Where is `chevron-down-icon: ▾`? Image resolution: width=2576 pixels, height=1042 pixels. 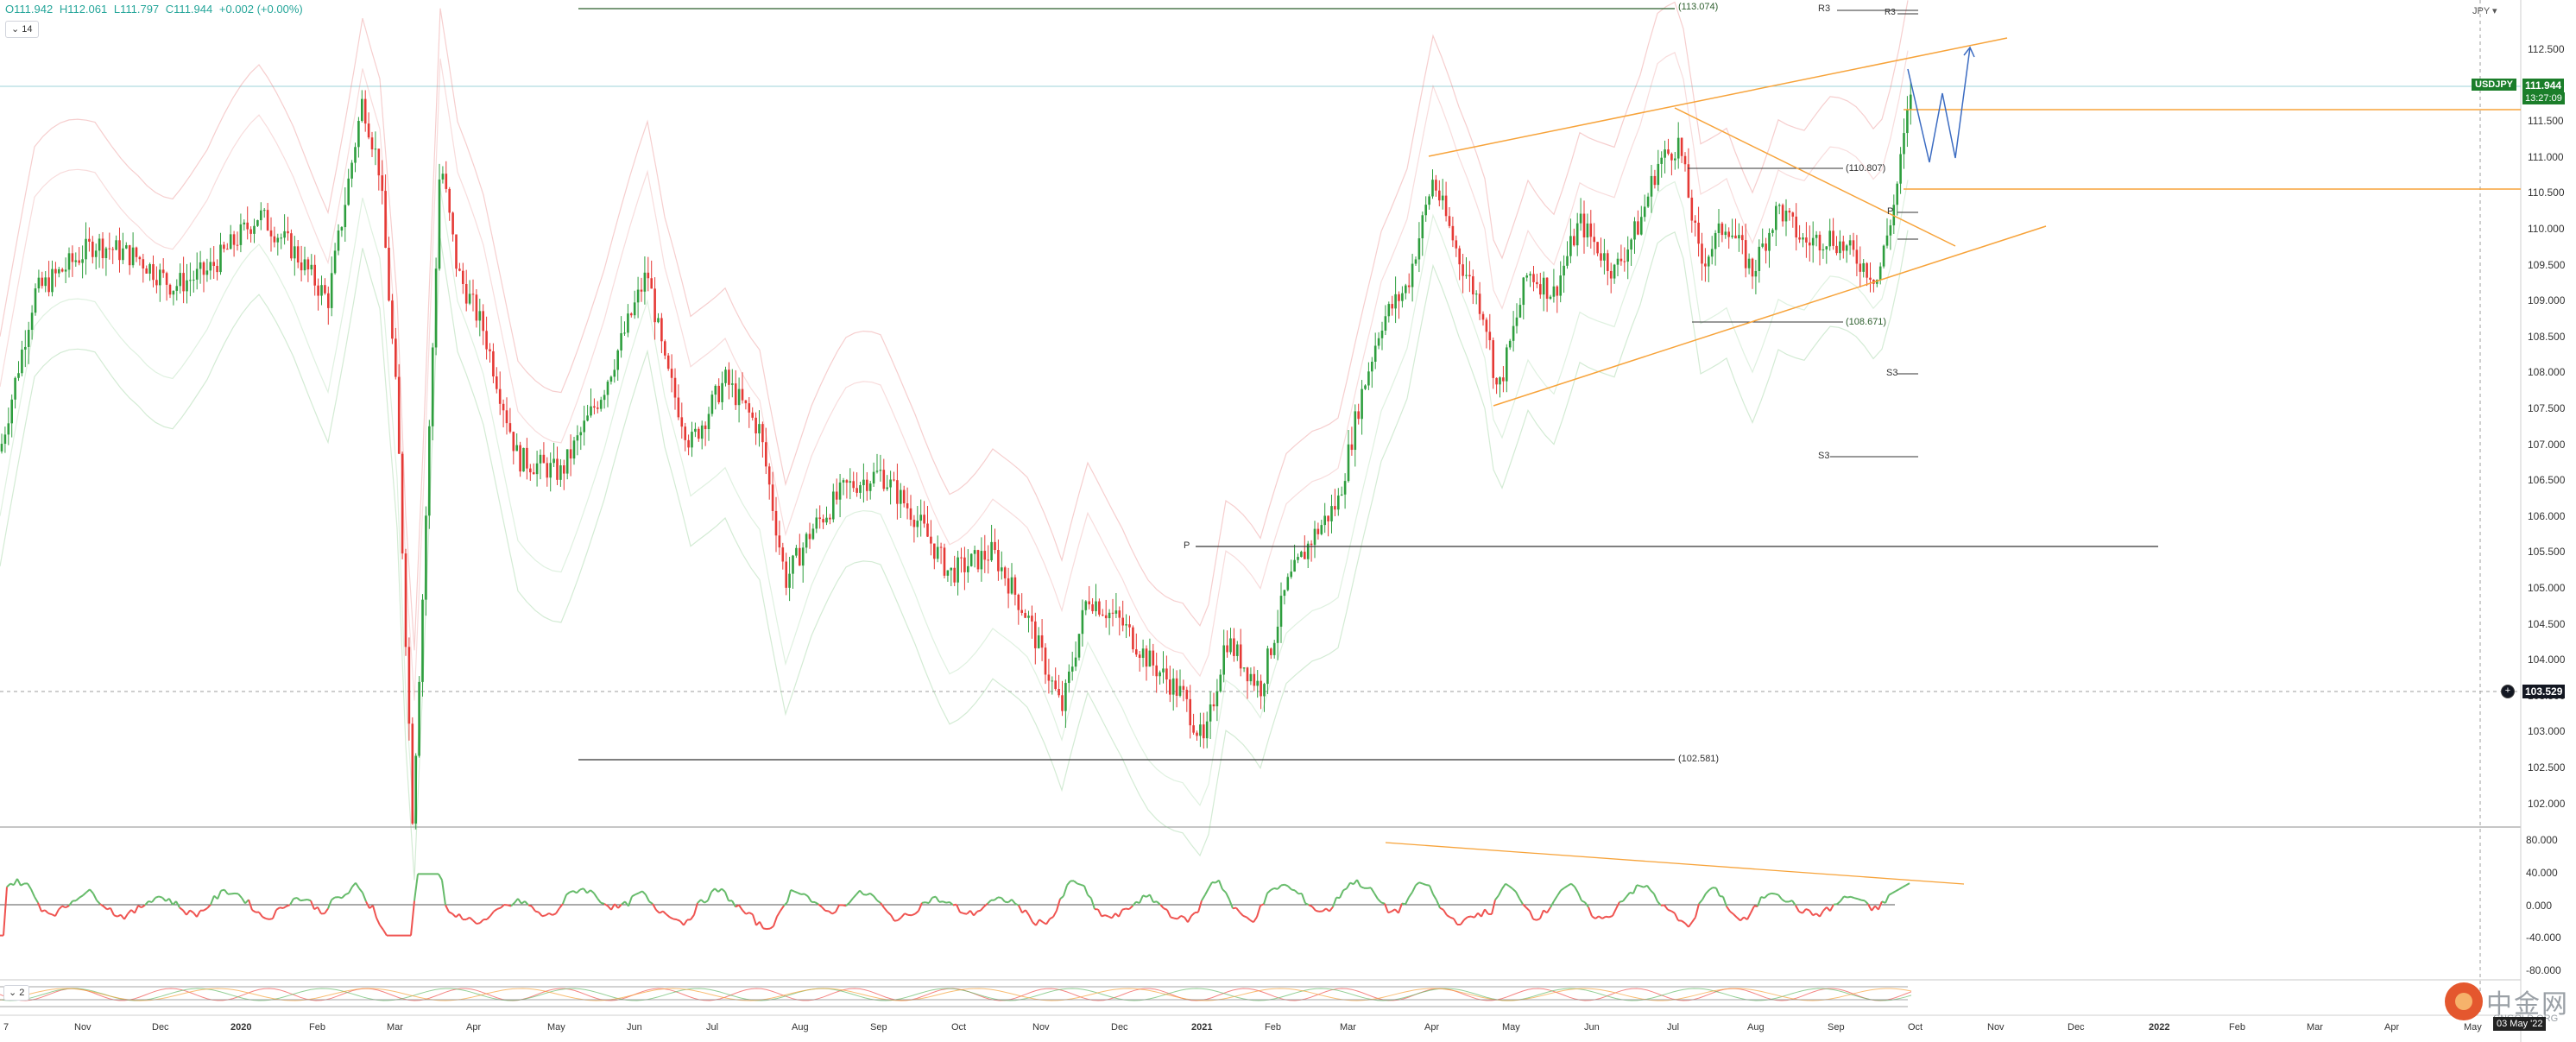
chevron-down-icon: ▾ is located at coordinates (2494, 11).